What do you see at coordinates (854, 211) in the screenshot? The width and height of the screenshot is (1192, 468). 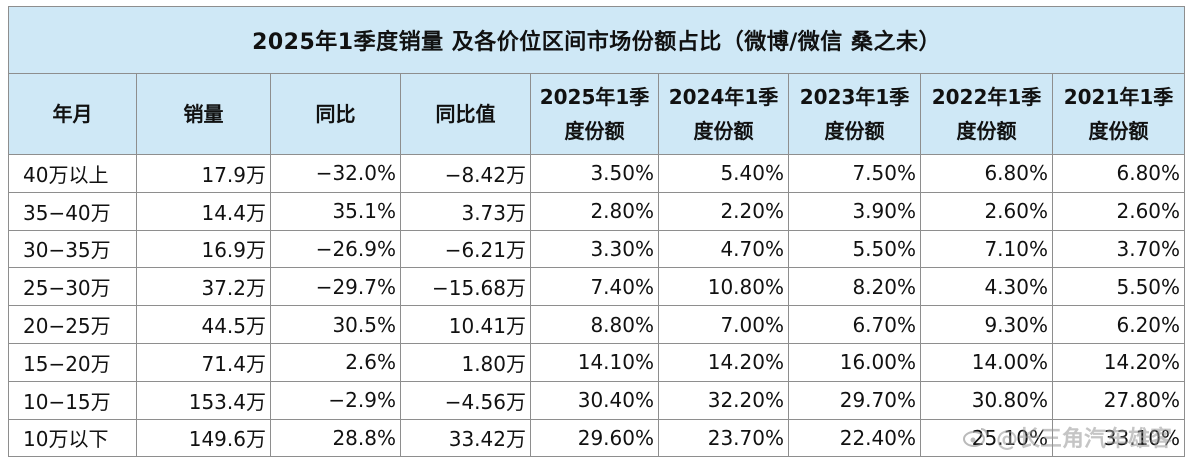 I see `table-cell: 3.90%` at bounding box center [854, 211].